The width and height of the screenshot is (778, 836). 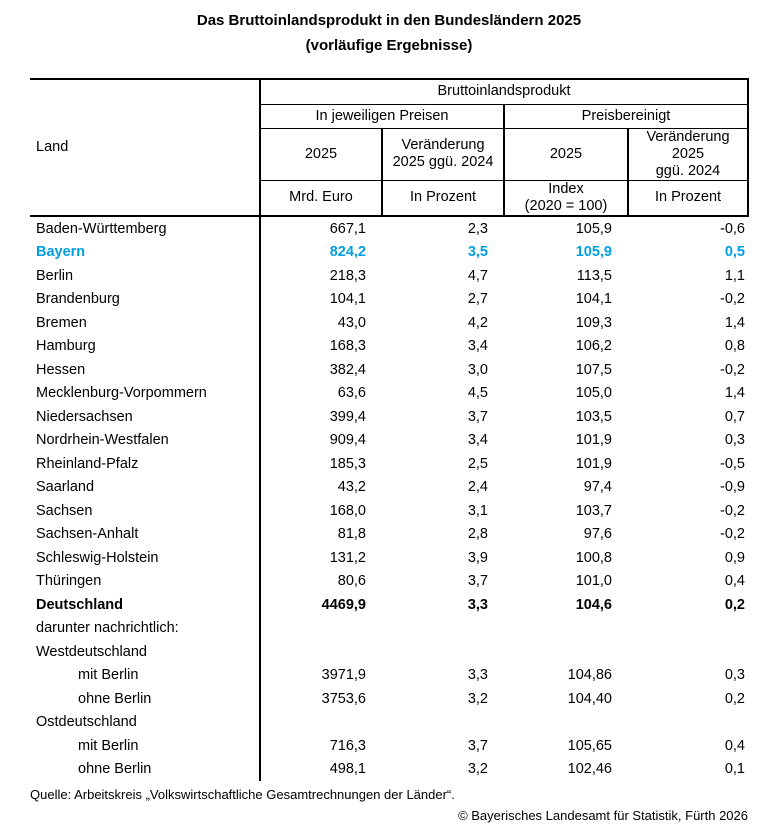 I want to click on table-row: mit Berlin 3971,9 3,3 104,86 0,3, so click(x=389, y=675).